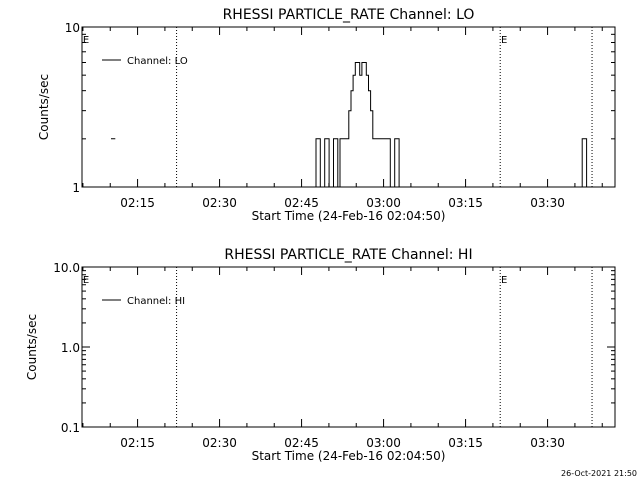  What do you see at coordinates (348, 255) in the screenshot?
I see `chart-title: RHESSI PARTICLE_RATE Channel: HI` at bounding box center [348, 255].